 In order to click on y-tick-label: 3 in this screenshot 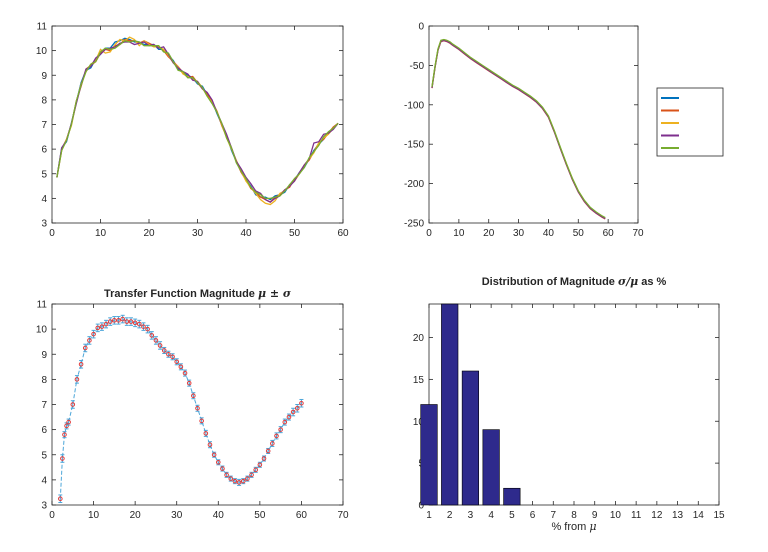, I will do `click(44, 224)`.